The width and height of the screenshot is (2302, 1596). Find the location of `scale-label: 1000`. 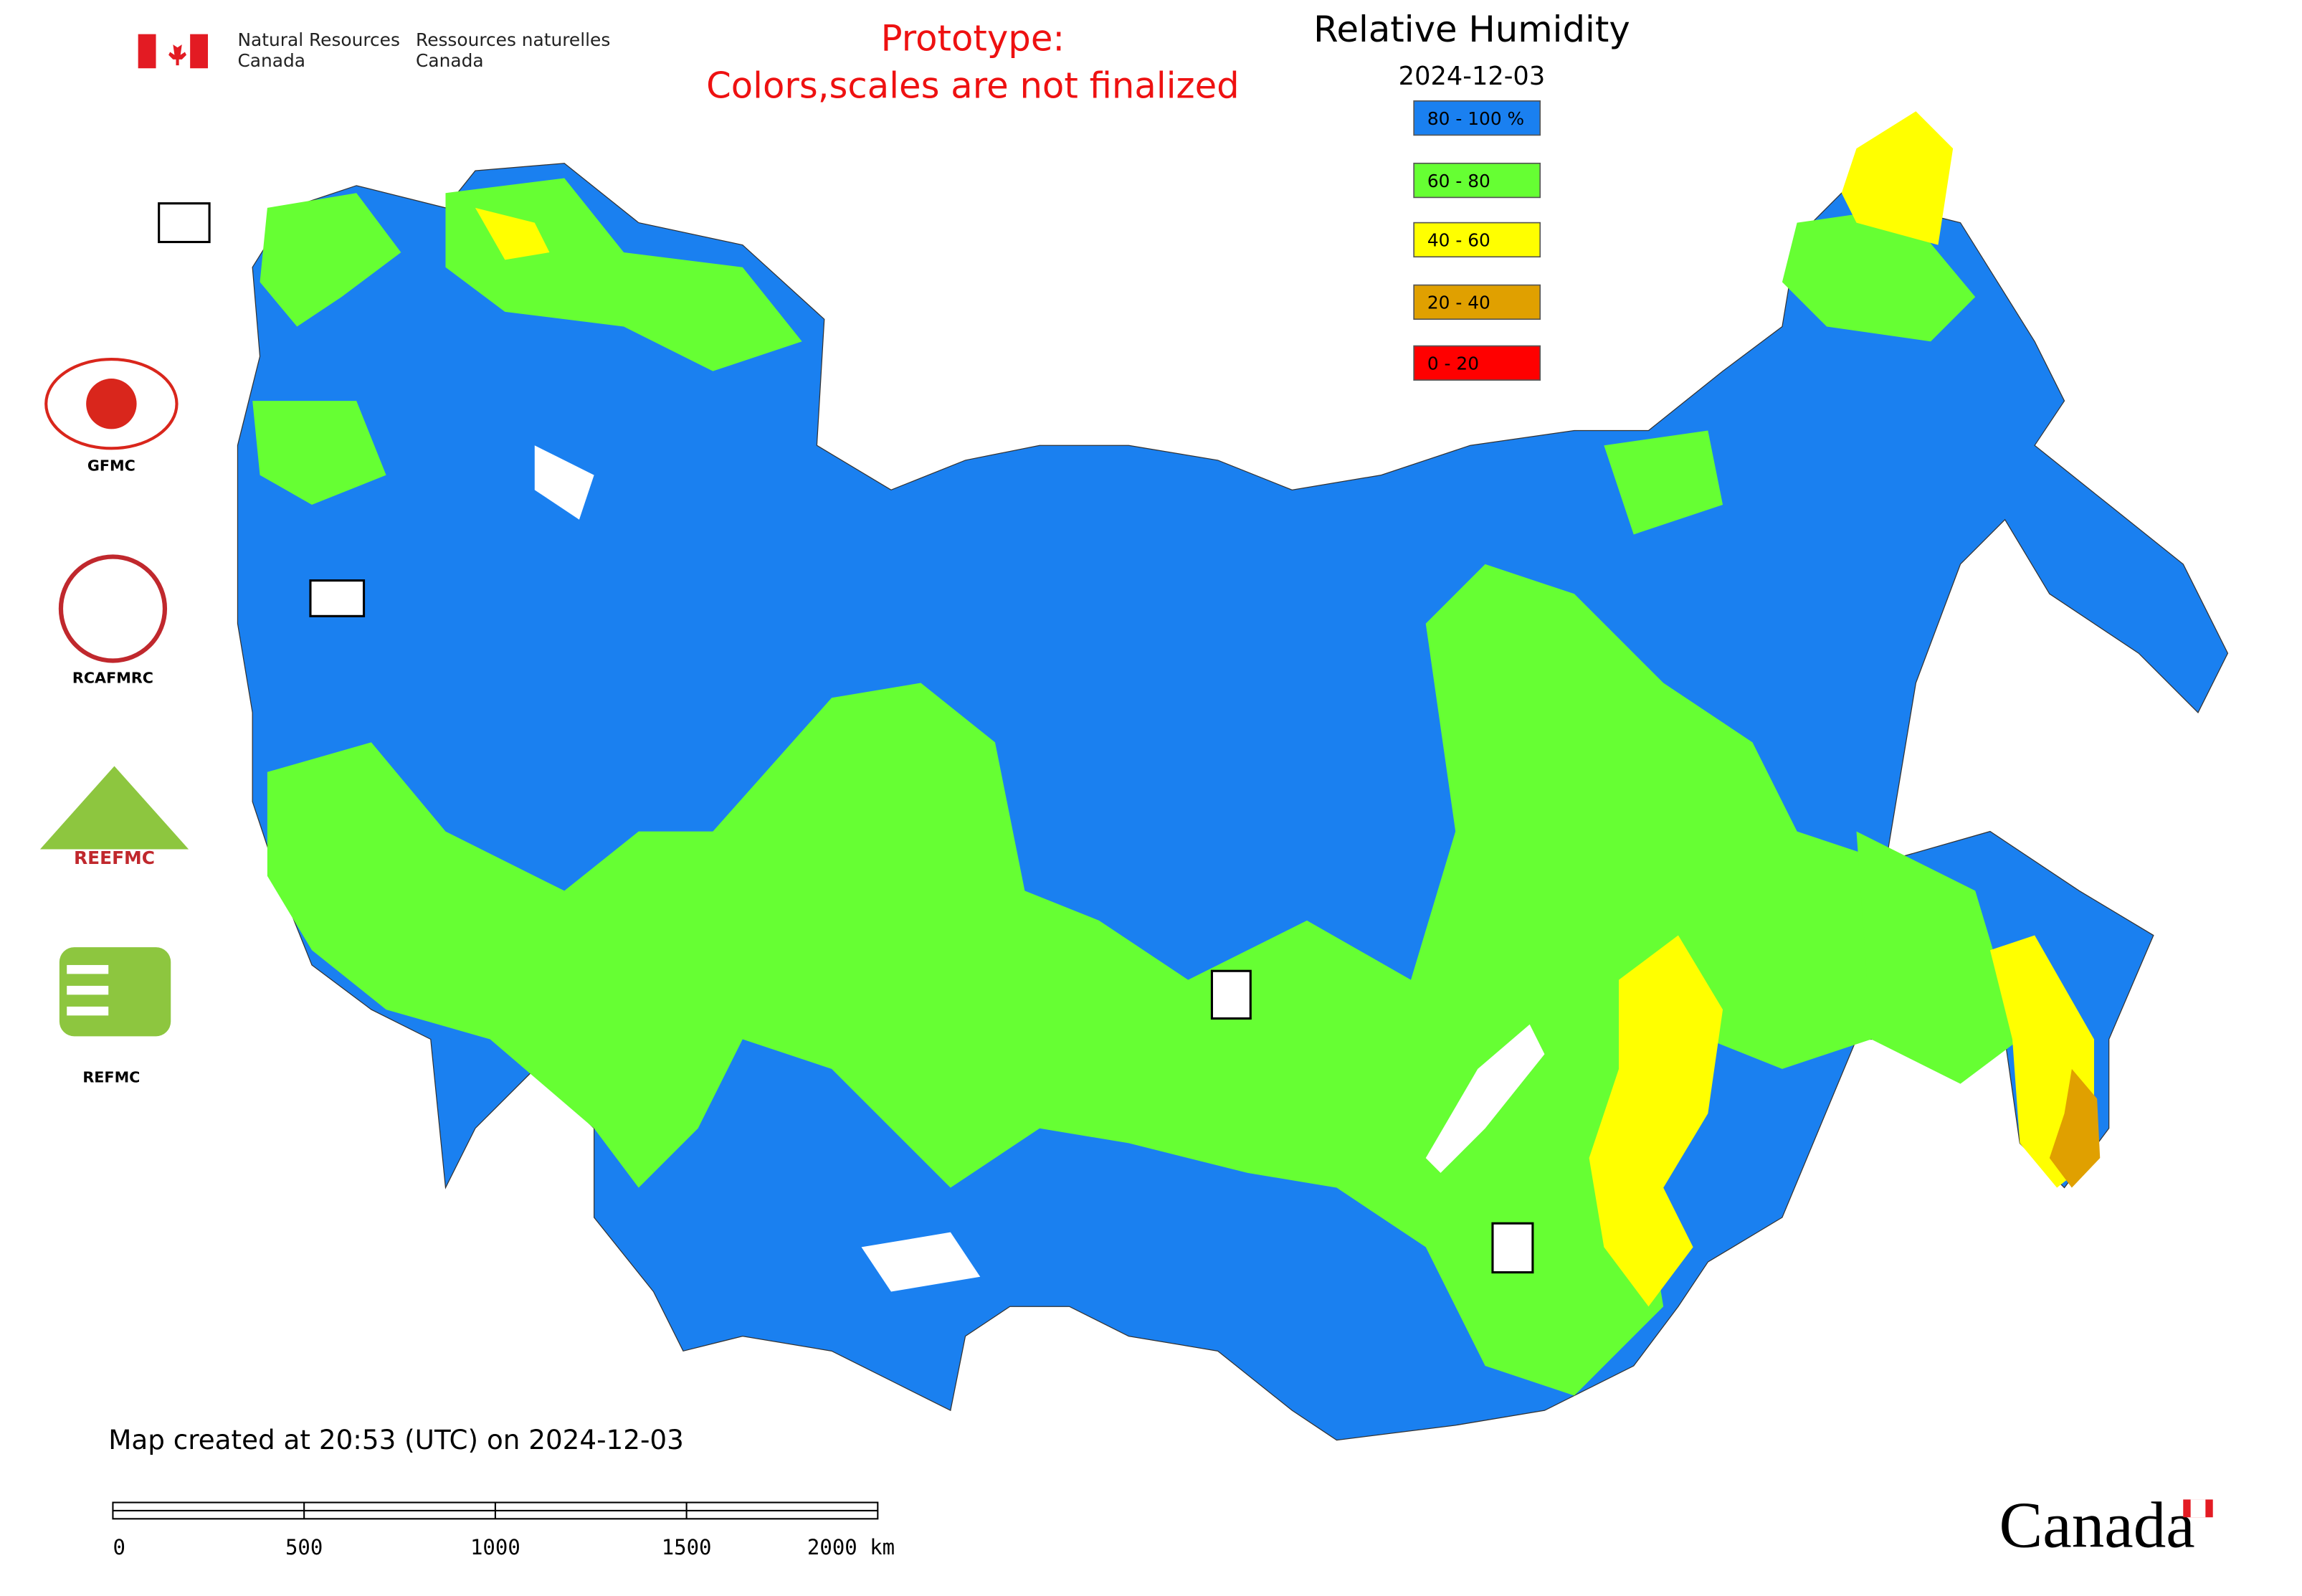

scale-label: 1000 is located at coordinates (495, 1547).